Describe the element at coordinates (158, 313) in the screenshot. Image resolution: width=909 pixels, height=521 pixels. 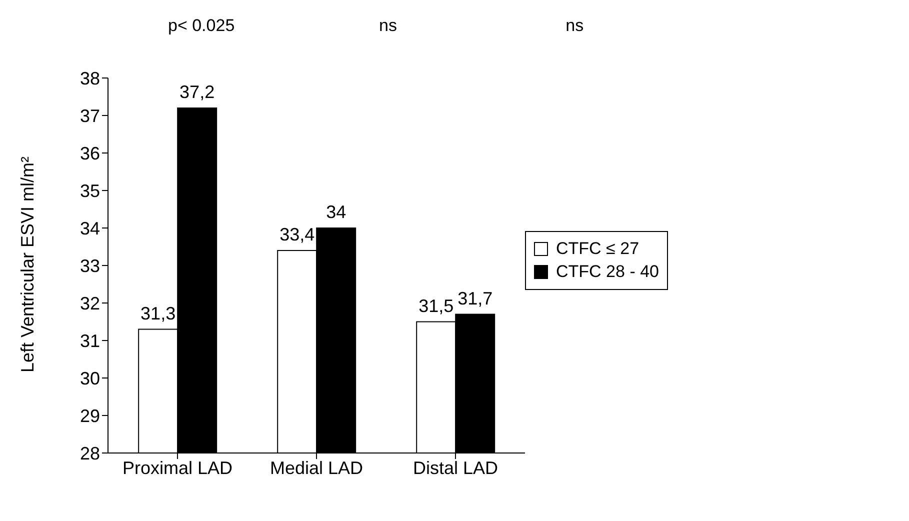
I see `data-label: 31,3` at that location.